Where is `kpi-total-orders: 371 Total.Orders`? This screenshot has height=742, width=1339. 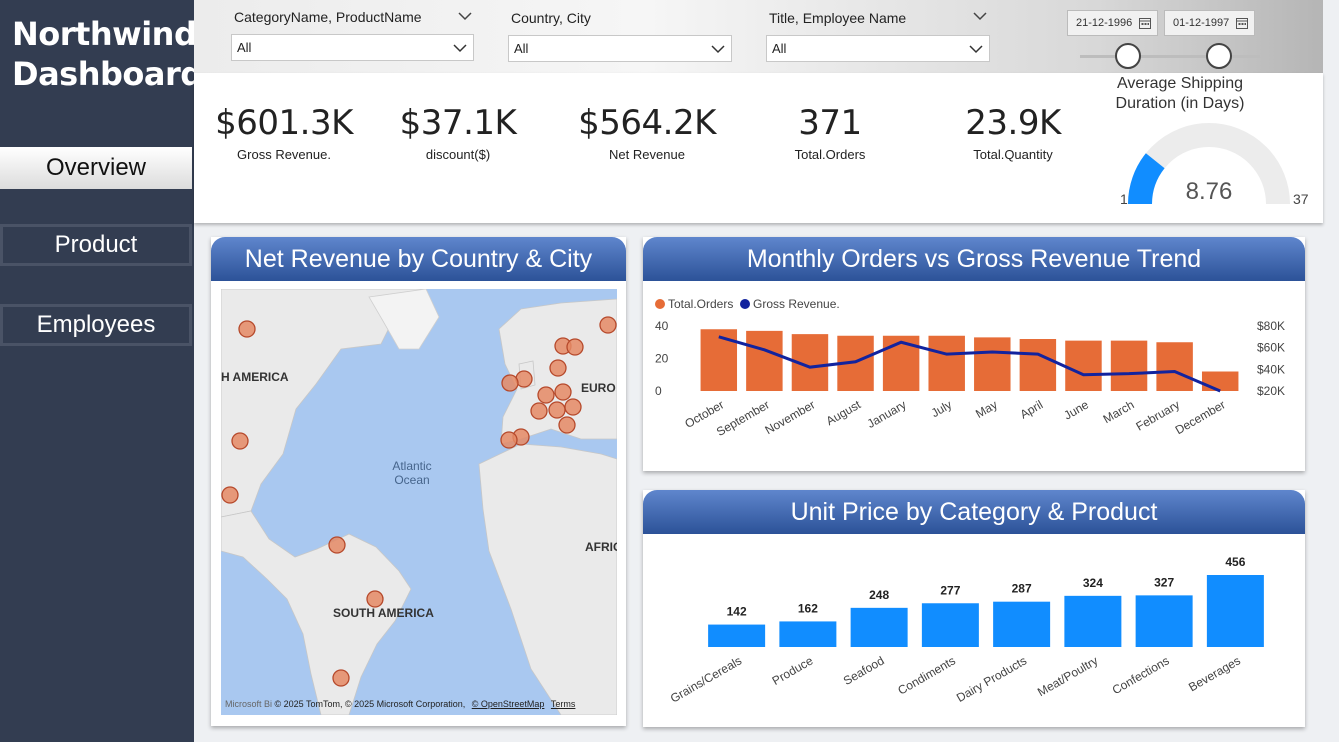
kpi-total-orders: 371 Total.Orders is located at coordinates (830, 132).